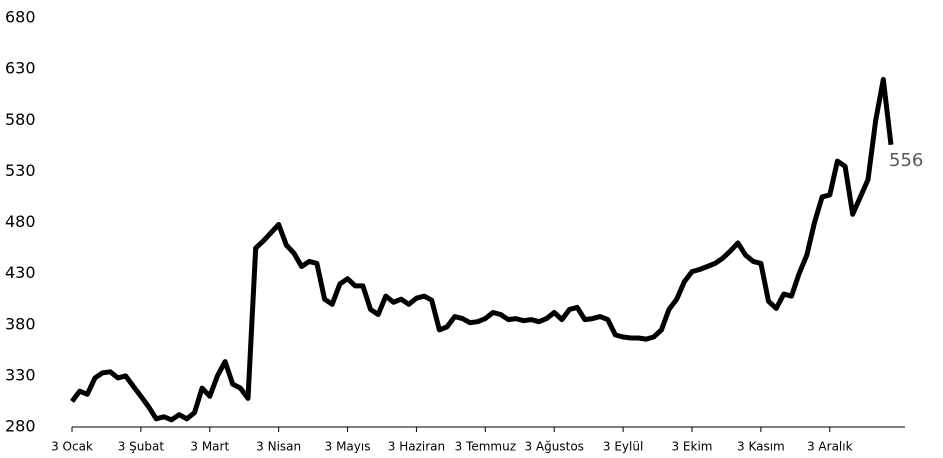 Image resolution: width=943 pixels, height=458 pixels. What do you see at coordinates (20, 426) in the screenshot?
I see `y-tick-label: 280` at bounding box center [20, 426].